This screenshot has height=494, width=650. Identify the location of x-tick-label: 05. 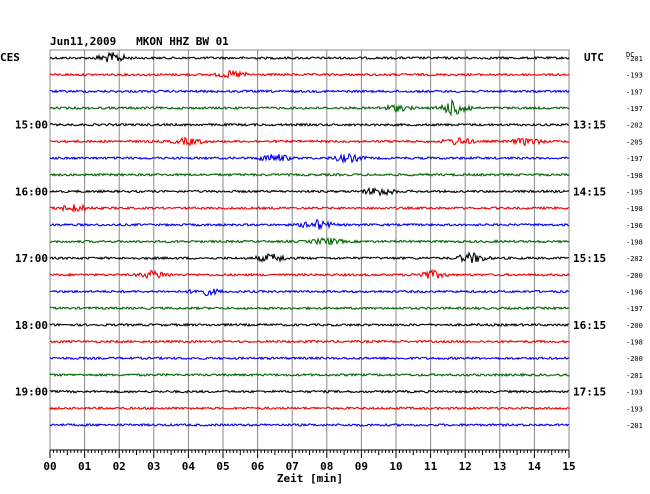
(222, 466).